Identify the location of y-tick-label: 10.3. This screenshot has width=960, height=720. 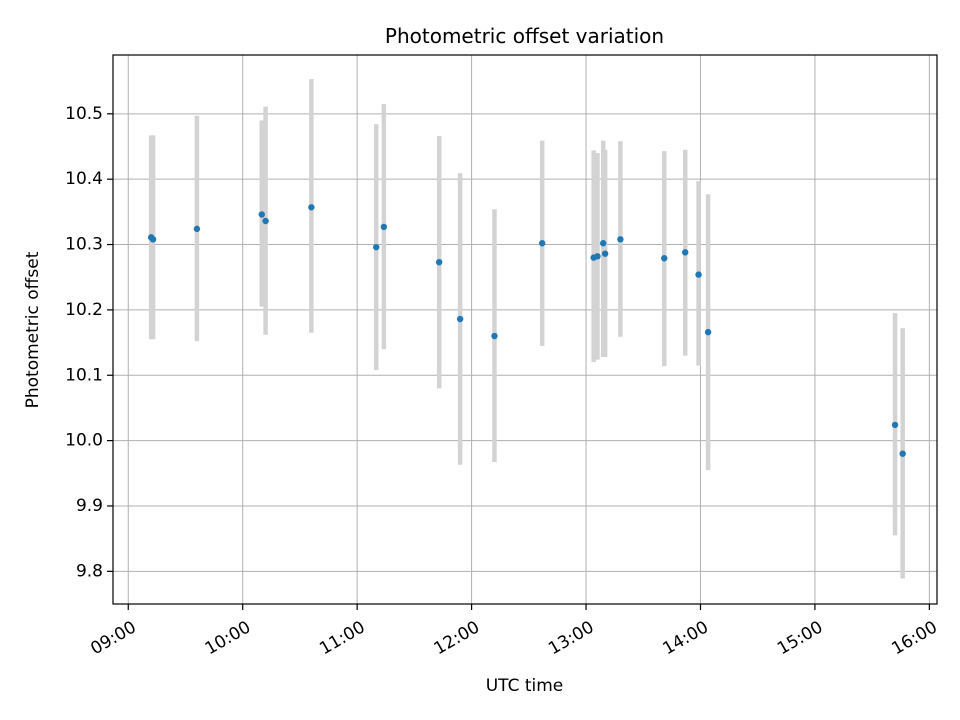
(84, 245).